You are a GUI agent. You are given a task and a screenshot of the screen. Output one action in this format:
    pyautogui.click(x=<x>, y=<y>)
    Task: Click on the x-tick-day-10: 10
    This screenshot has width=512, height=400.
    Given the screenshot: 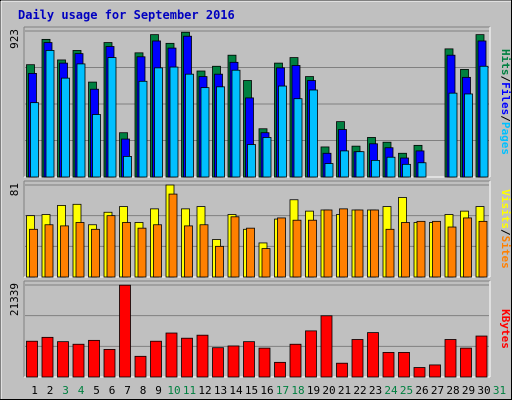 What is the action you would take?
    pyautogui.click(x=173, y=390)
    